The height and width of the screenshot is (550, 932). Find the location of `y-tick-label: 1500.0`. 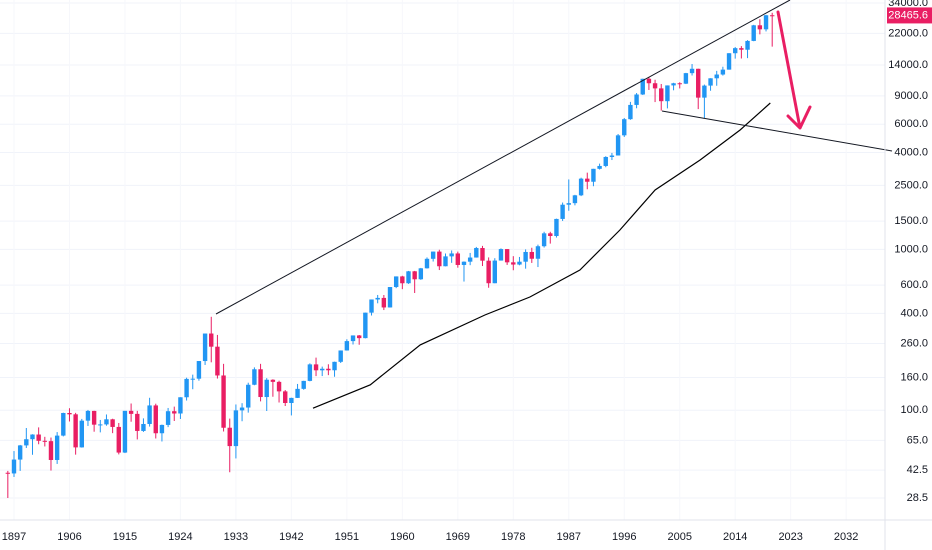

y-tick-label: 1500.0 is located at coordinates (911, 221).